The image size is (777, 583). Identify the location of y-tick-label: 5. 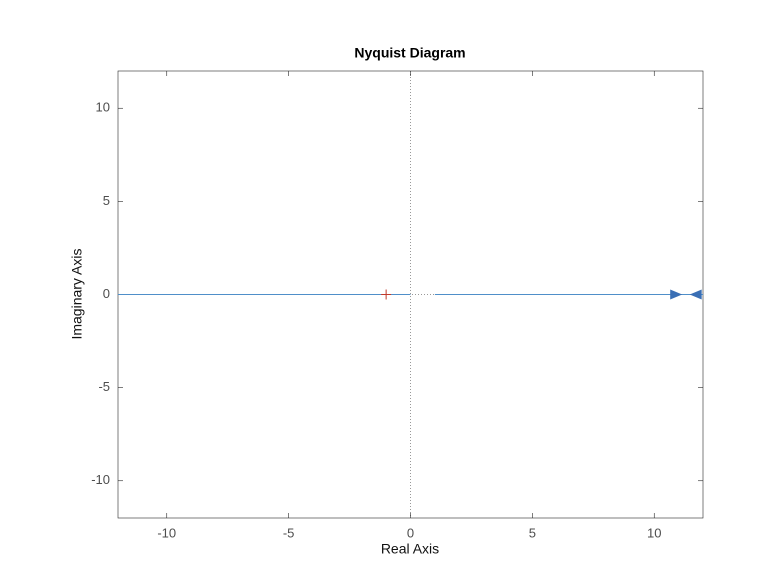
(106, 200).